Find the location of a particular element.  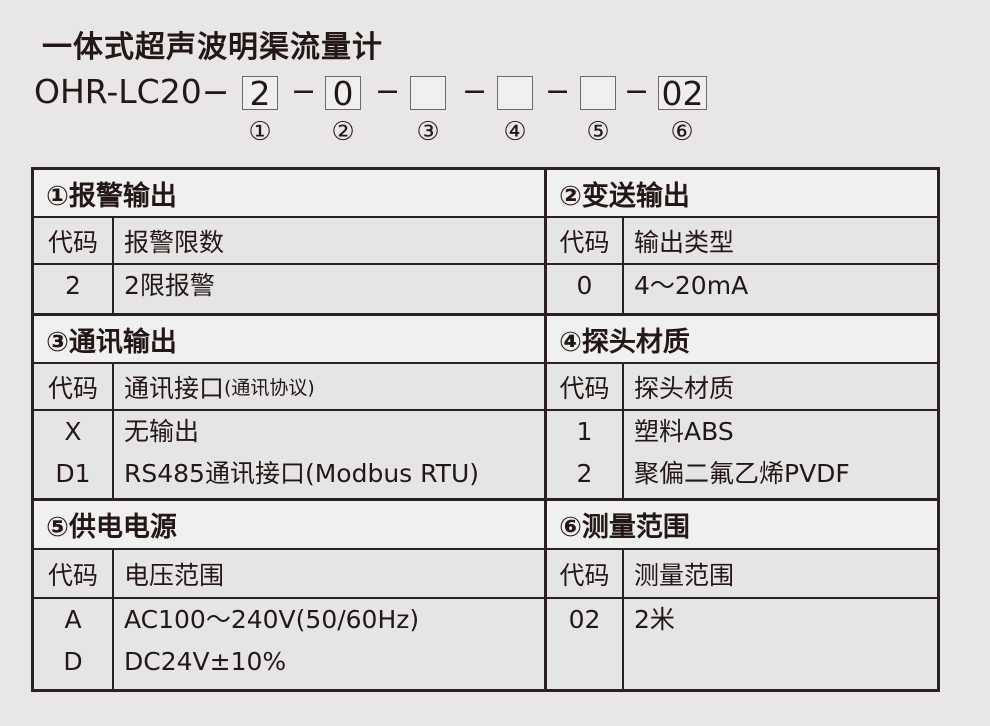

column-header-row: 代码 探头材质 is located at coordinates (742, 387).